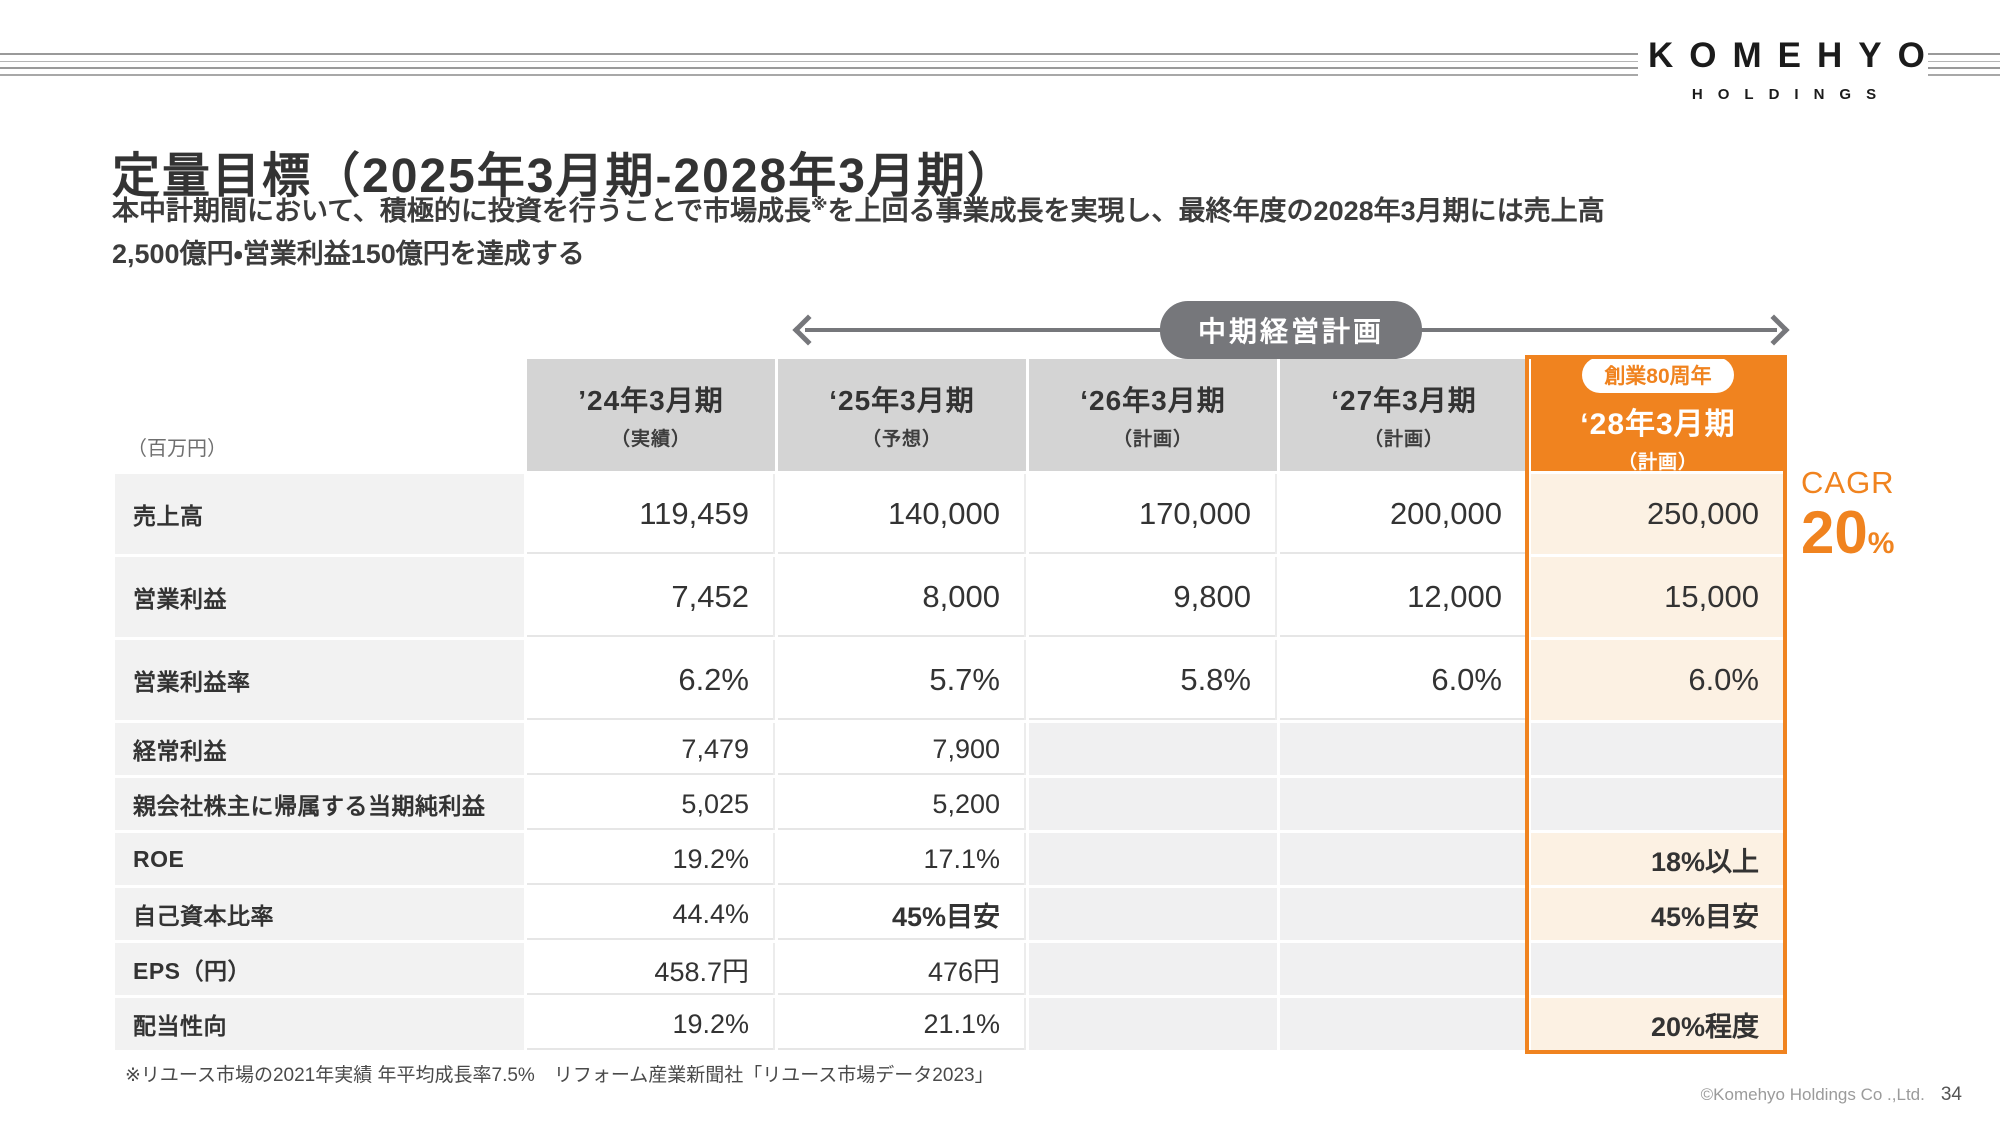 The image size is (2000, 1125). I want to click on table-cell: 458.7円, so click(651, 969).